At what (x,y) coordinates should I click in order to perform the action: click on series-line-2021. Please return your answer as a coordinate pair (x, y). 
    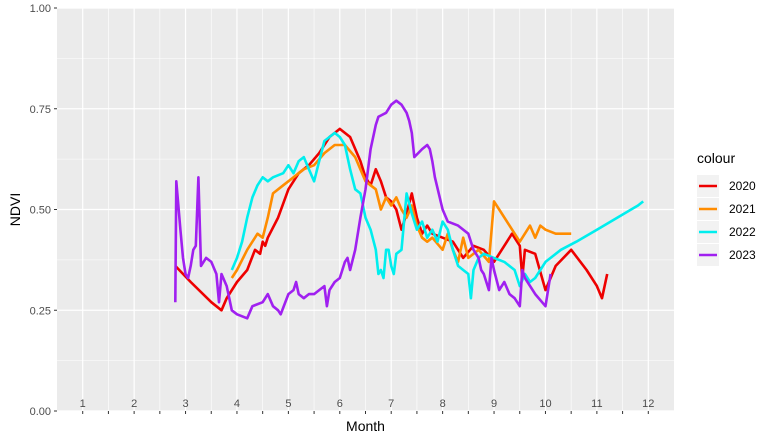
    Looking at the image, I should click on (401, 211).